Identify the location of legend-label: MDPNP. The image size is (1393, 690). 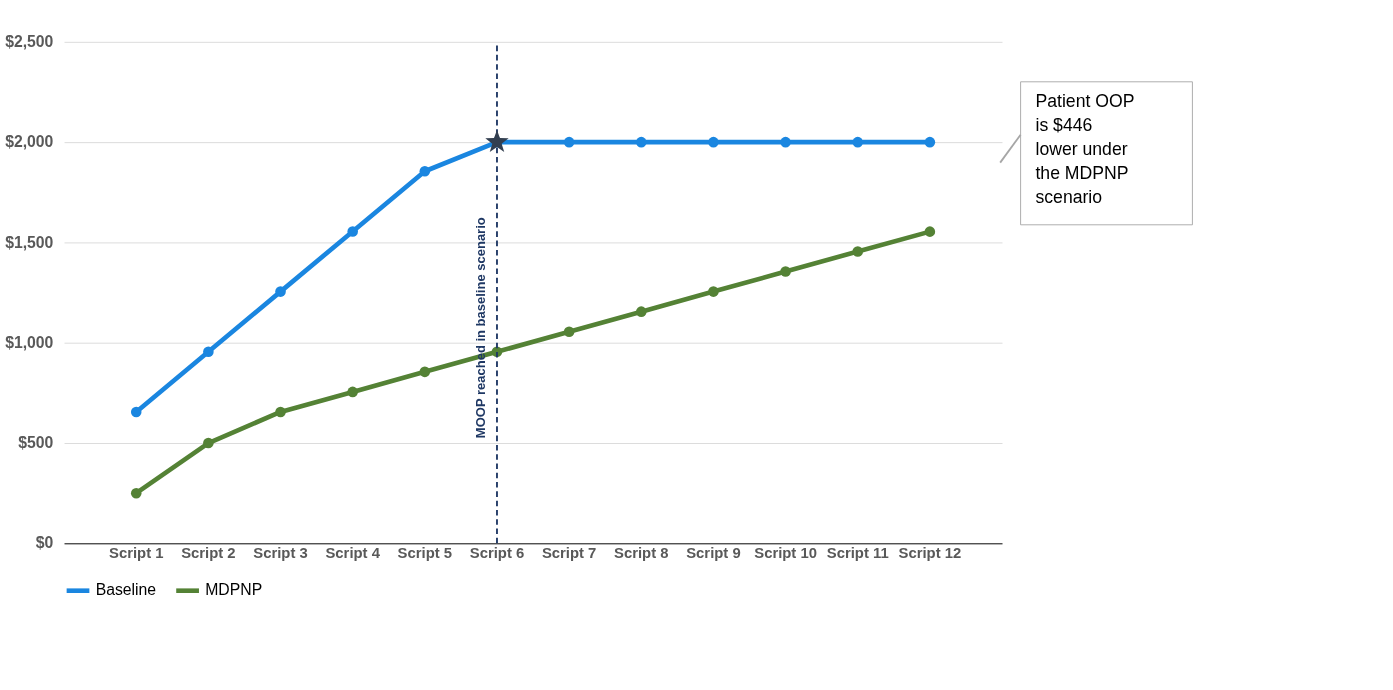
(234, 590).